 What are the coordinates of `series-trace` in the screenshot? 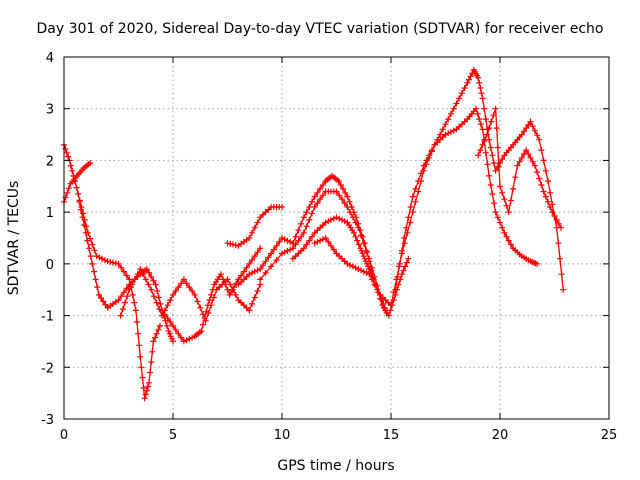 It's located at (519, 168).